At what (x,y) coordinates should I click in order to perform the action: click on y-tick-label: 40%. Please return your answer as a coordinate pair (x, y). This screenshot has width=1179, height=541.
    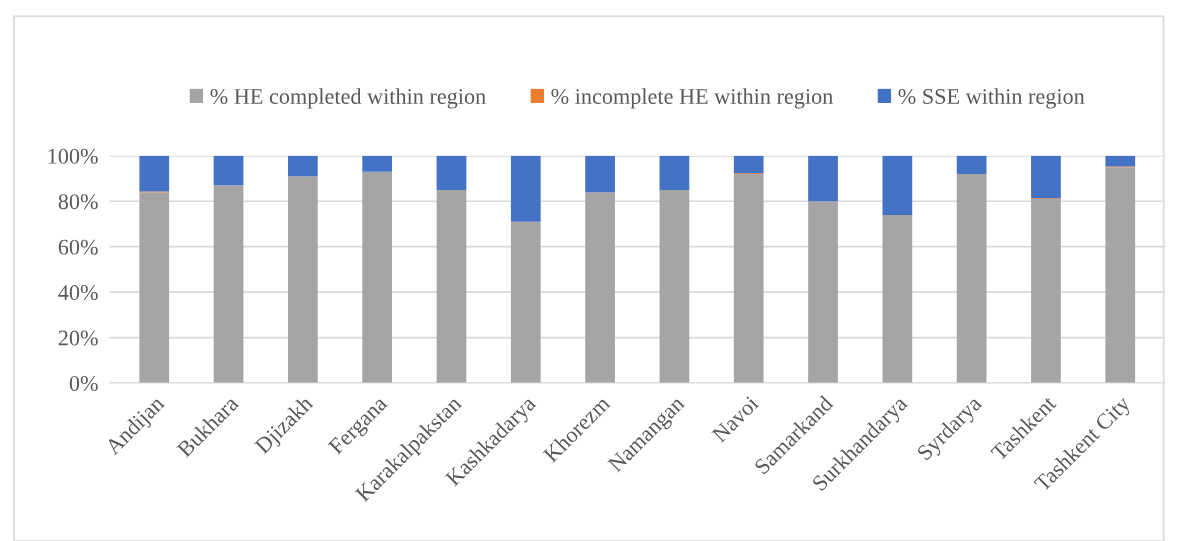
    Looking at the image, I should click on (78, 293).